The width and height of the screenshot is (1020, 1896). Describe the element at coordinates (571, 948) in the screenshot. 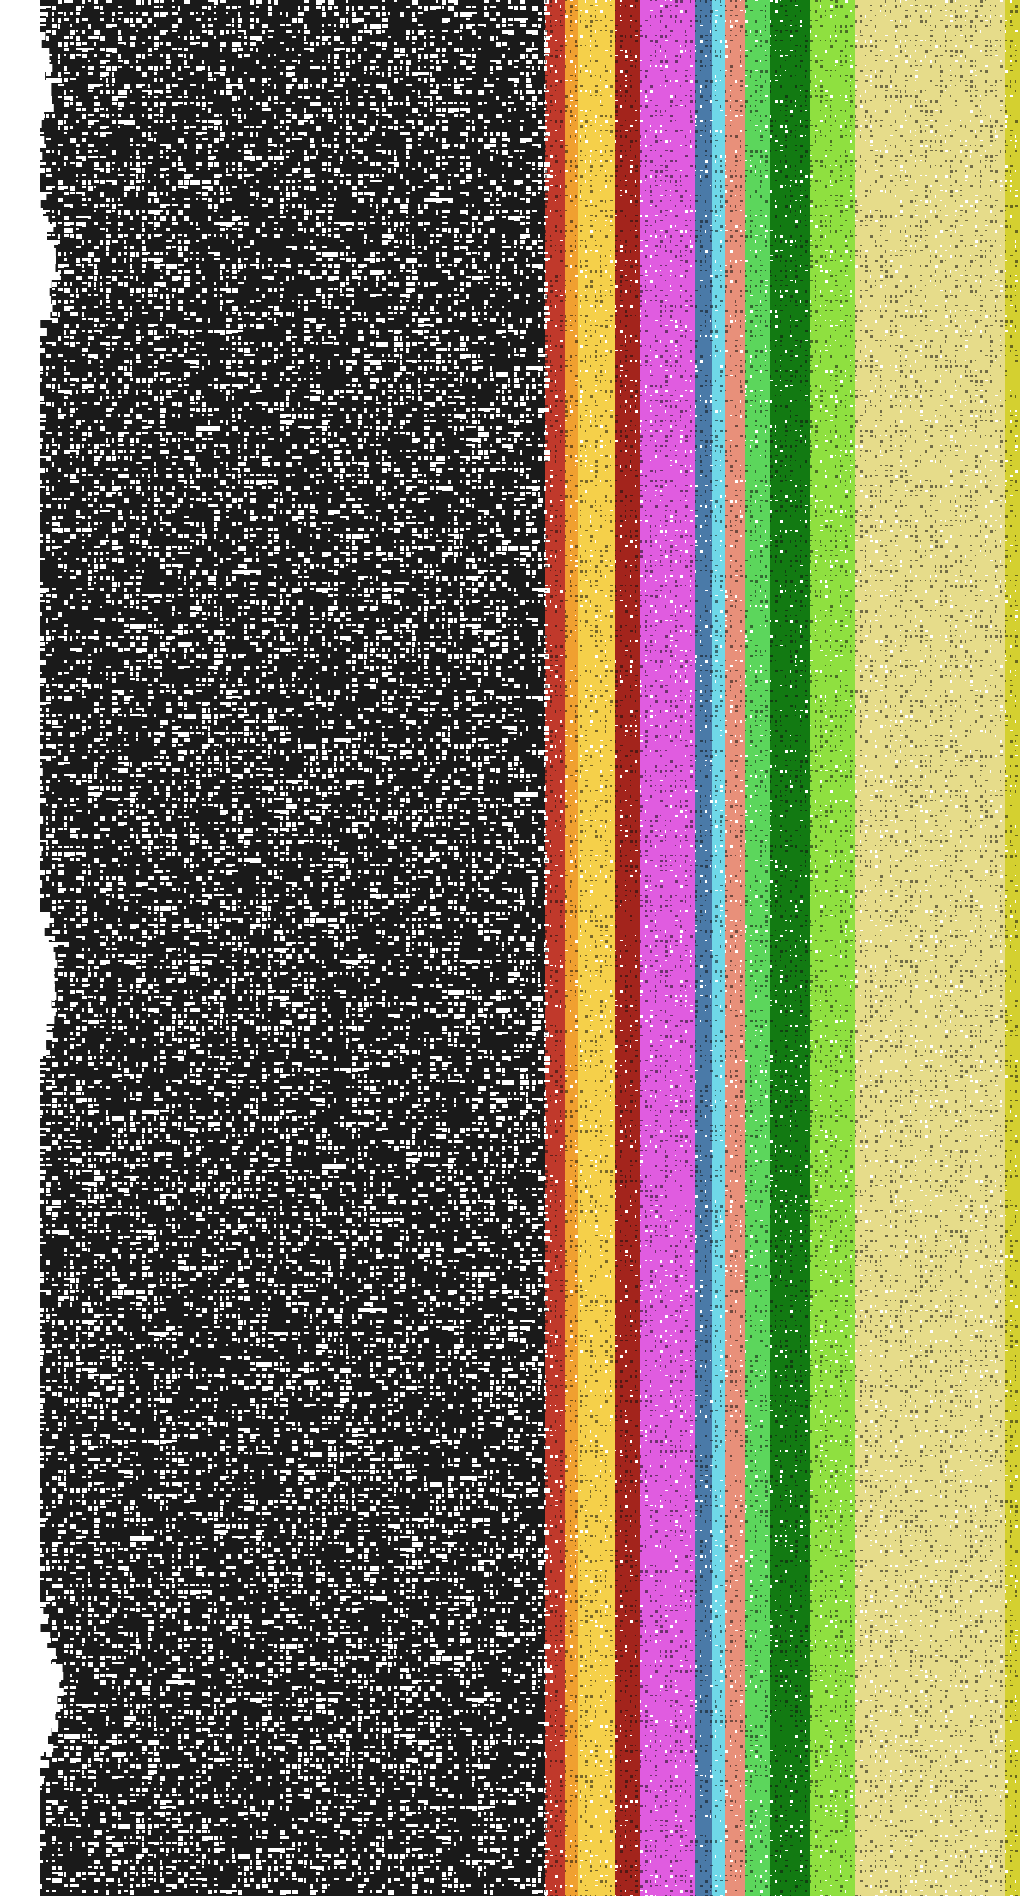

I see `orange-stripe` at that location.